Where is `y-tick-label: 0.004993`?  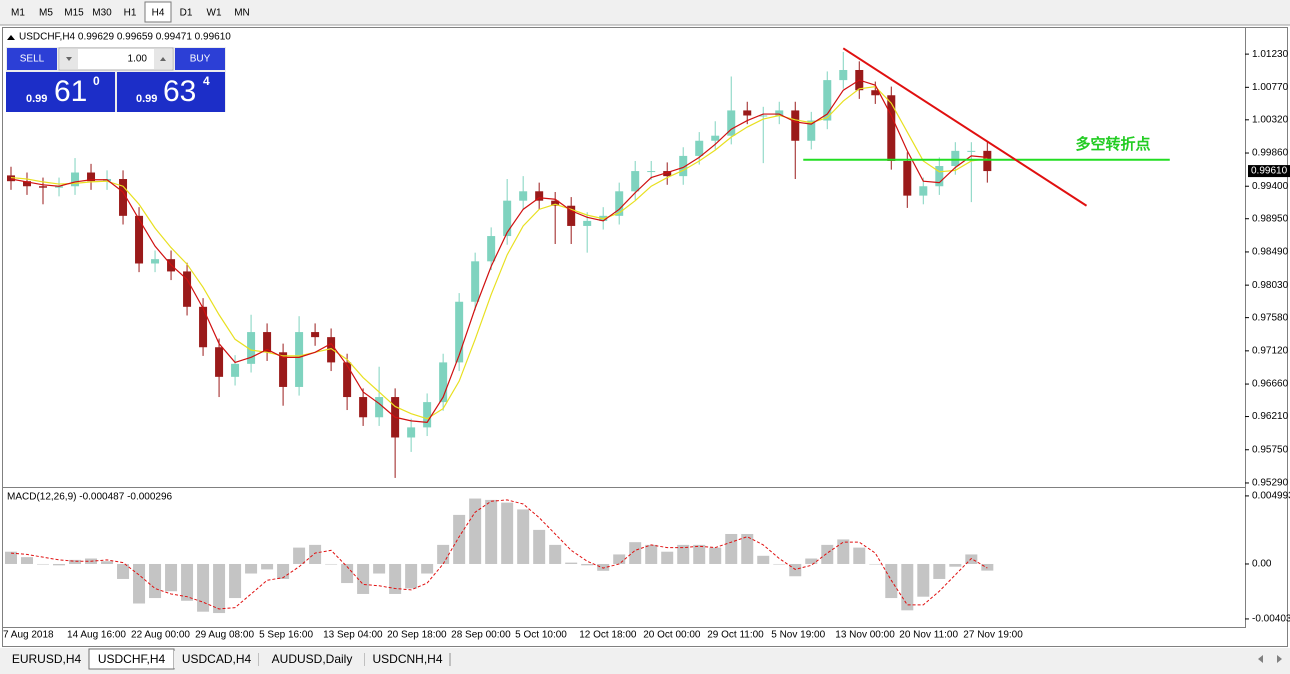
y-tick-label: 0.004993 is located at coordinates (1271, 496).